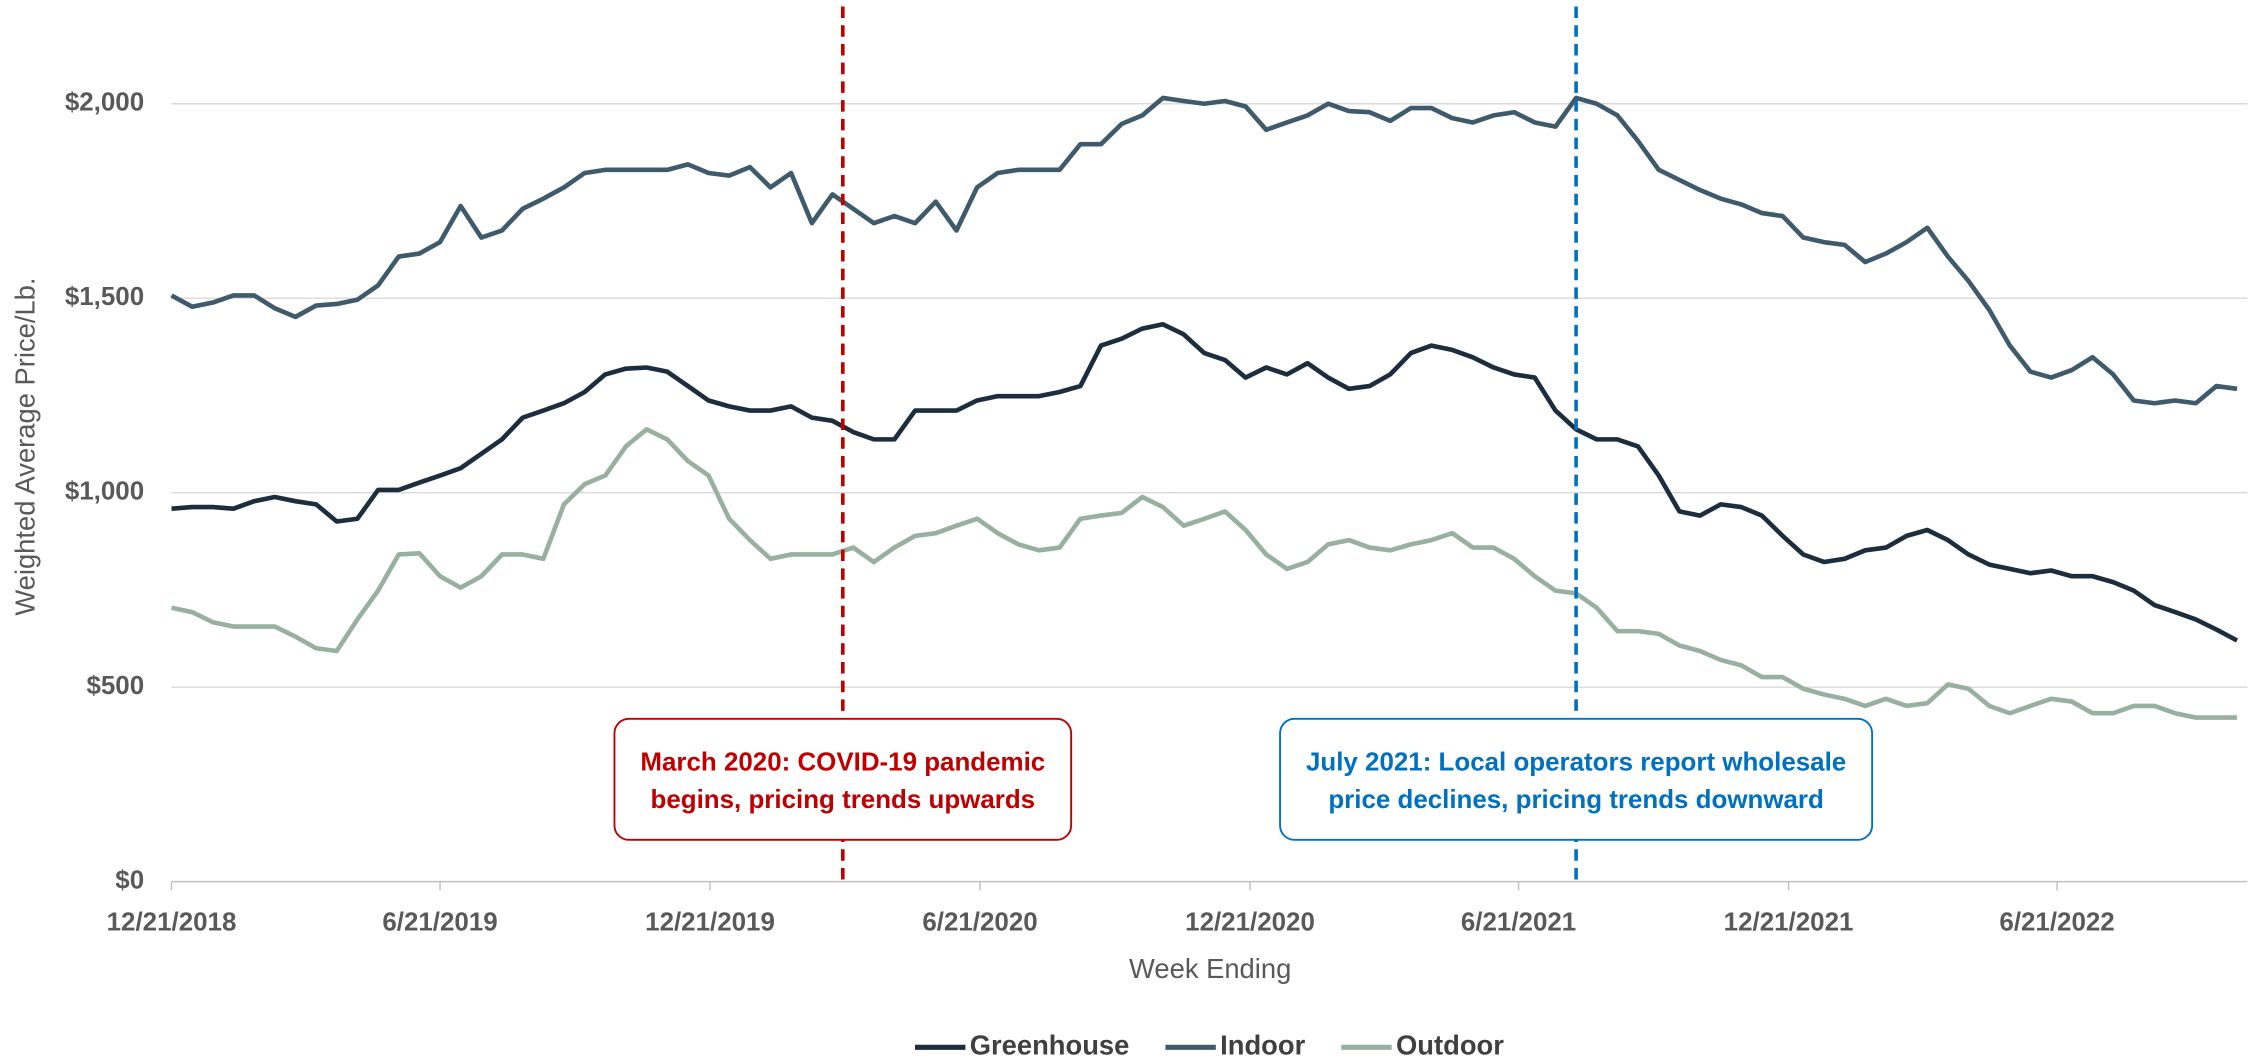 The image size is (2259, 1061). What do you see at coordinates (843, 800) in the screenshot?
I see `annotation-text: begins, pricing trends upwards` at bounding box center [843, 800].